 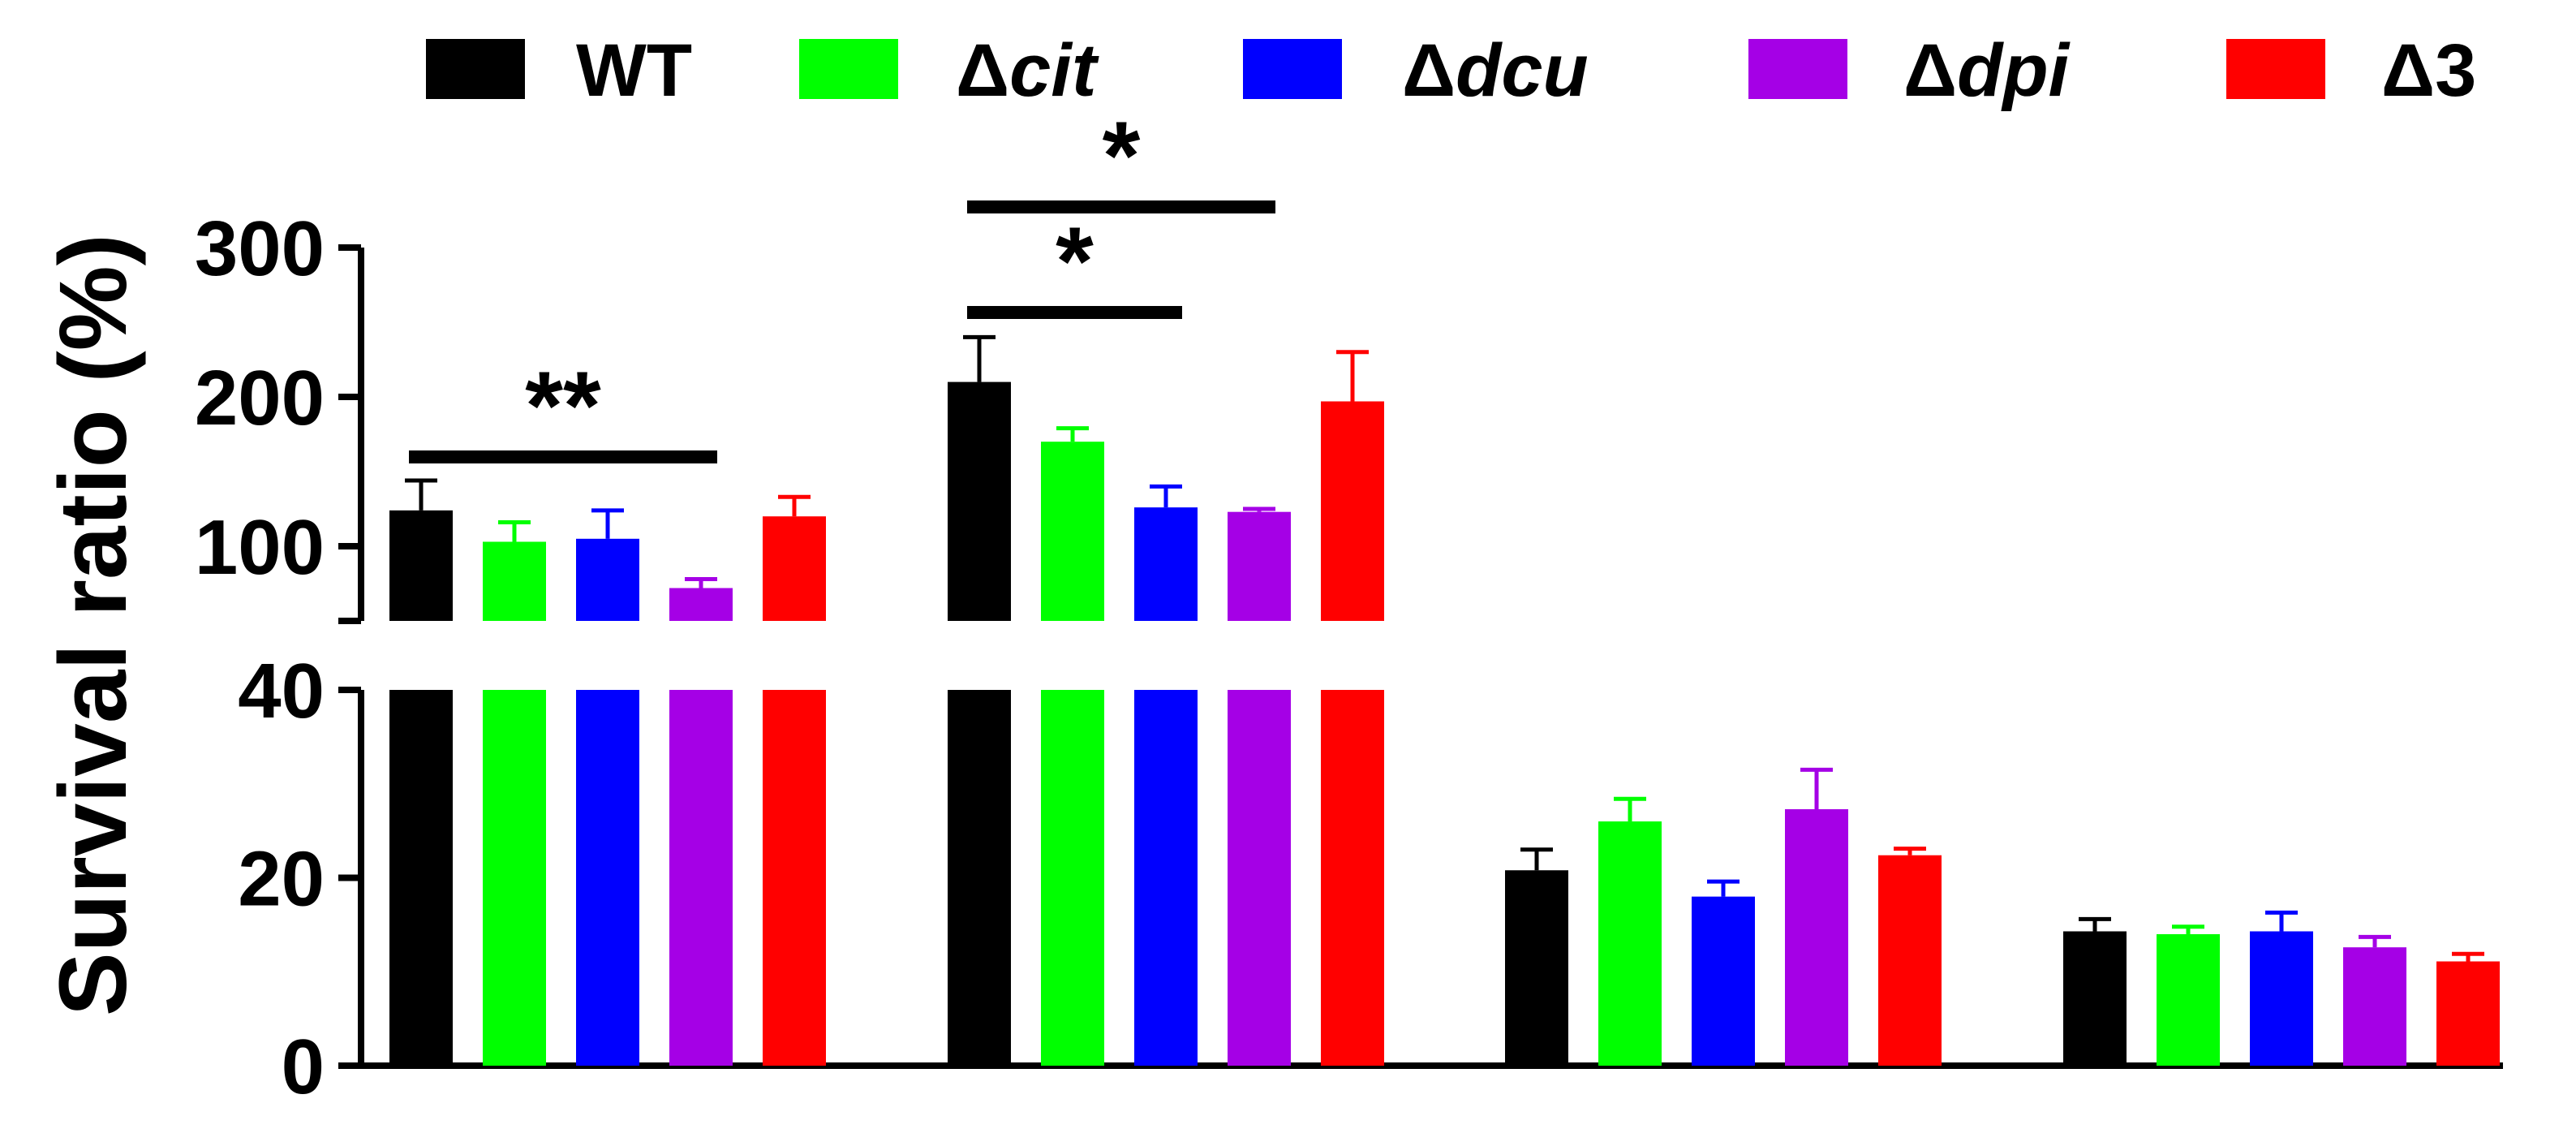 I want to click on legend-name-4: 3, so click(x=2455, y=70).